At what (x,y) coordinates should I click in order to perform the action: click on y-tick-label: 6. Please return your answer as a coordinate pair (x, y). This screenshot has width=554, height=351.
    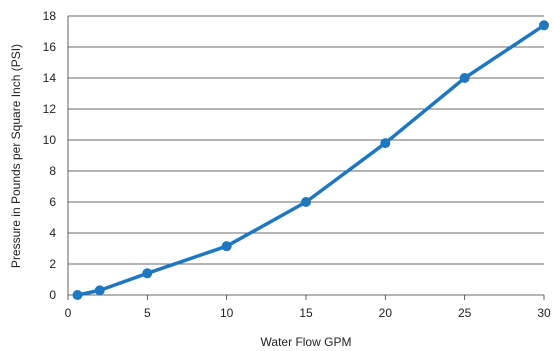
    Looking at the image, I should click on (52, 202).